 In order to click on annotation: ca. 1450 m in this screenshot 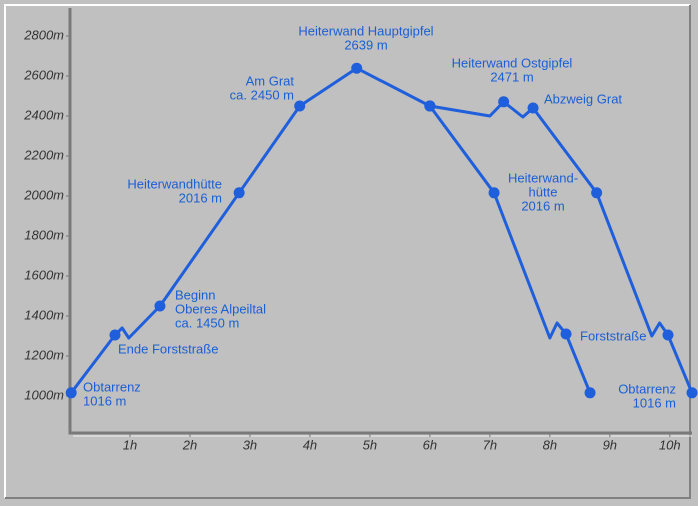, I will do `click(207, 322)`.